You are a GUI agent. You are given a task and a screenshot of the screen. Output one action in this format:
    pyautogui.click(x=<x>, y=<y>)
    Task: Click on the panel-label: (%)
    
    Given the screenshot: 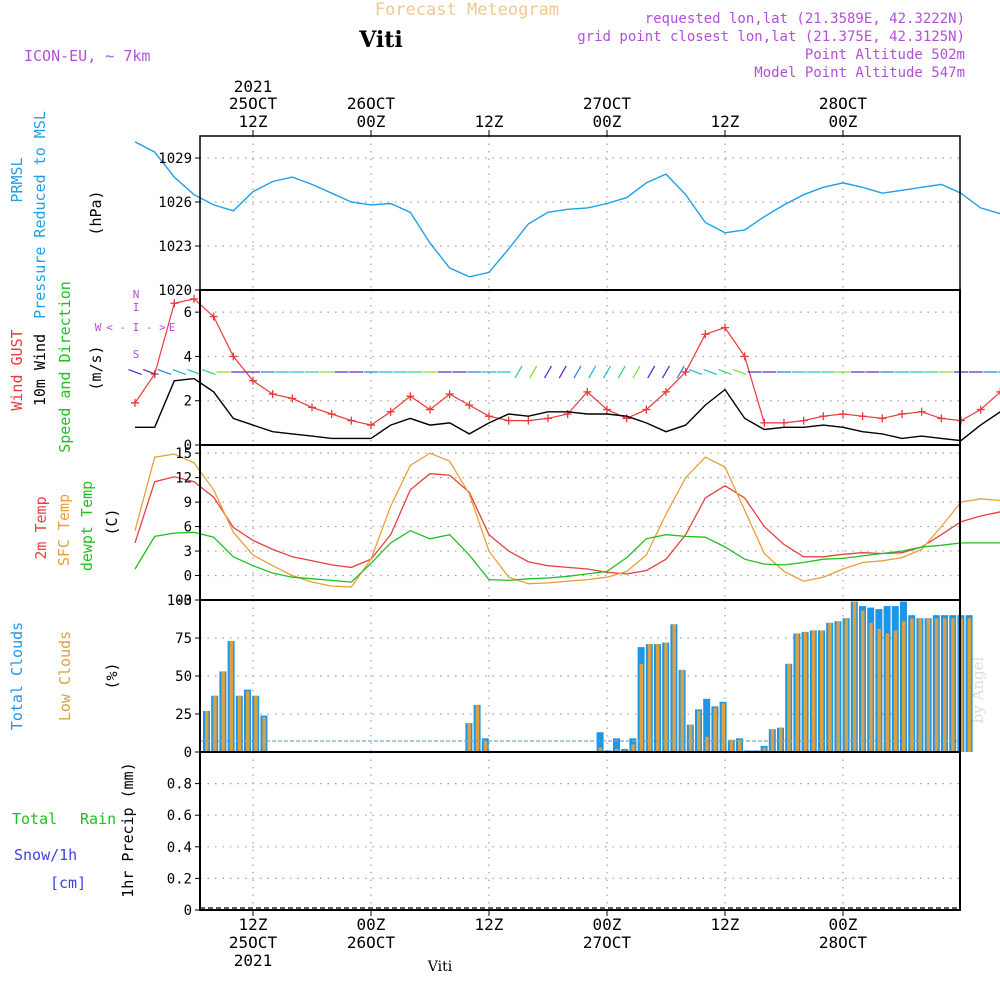 What is the action you would take?
    pyautogui.click(x=112, y=675)
    